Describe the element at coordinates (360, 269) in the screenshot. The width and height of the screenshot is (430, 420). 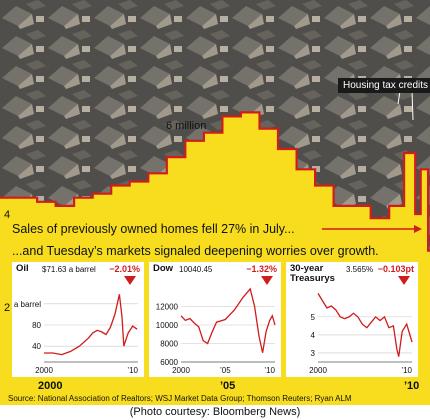
I see `treasurys-yield: 3.565%` at that location.